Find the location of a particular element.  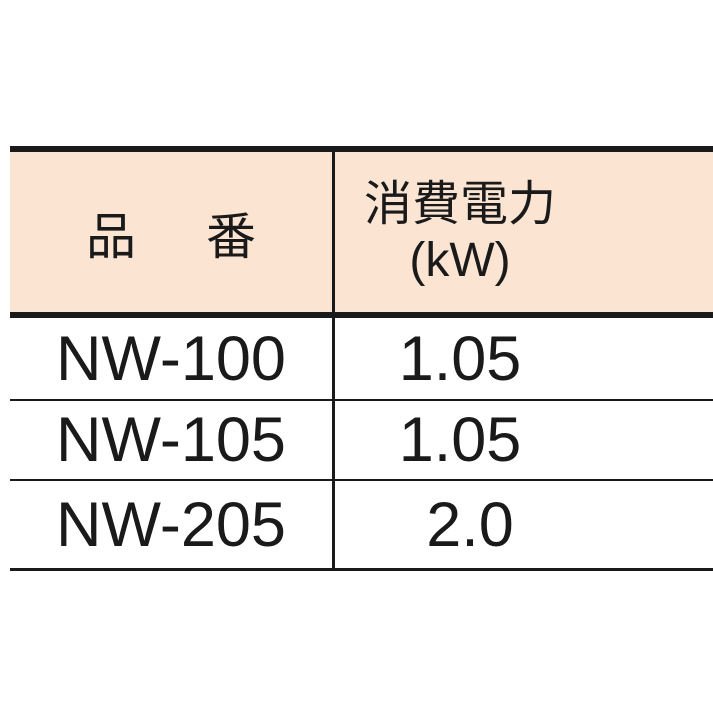

header-model-number: 品 番 is located at coordinates (171, 232).